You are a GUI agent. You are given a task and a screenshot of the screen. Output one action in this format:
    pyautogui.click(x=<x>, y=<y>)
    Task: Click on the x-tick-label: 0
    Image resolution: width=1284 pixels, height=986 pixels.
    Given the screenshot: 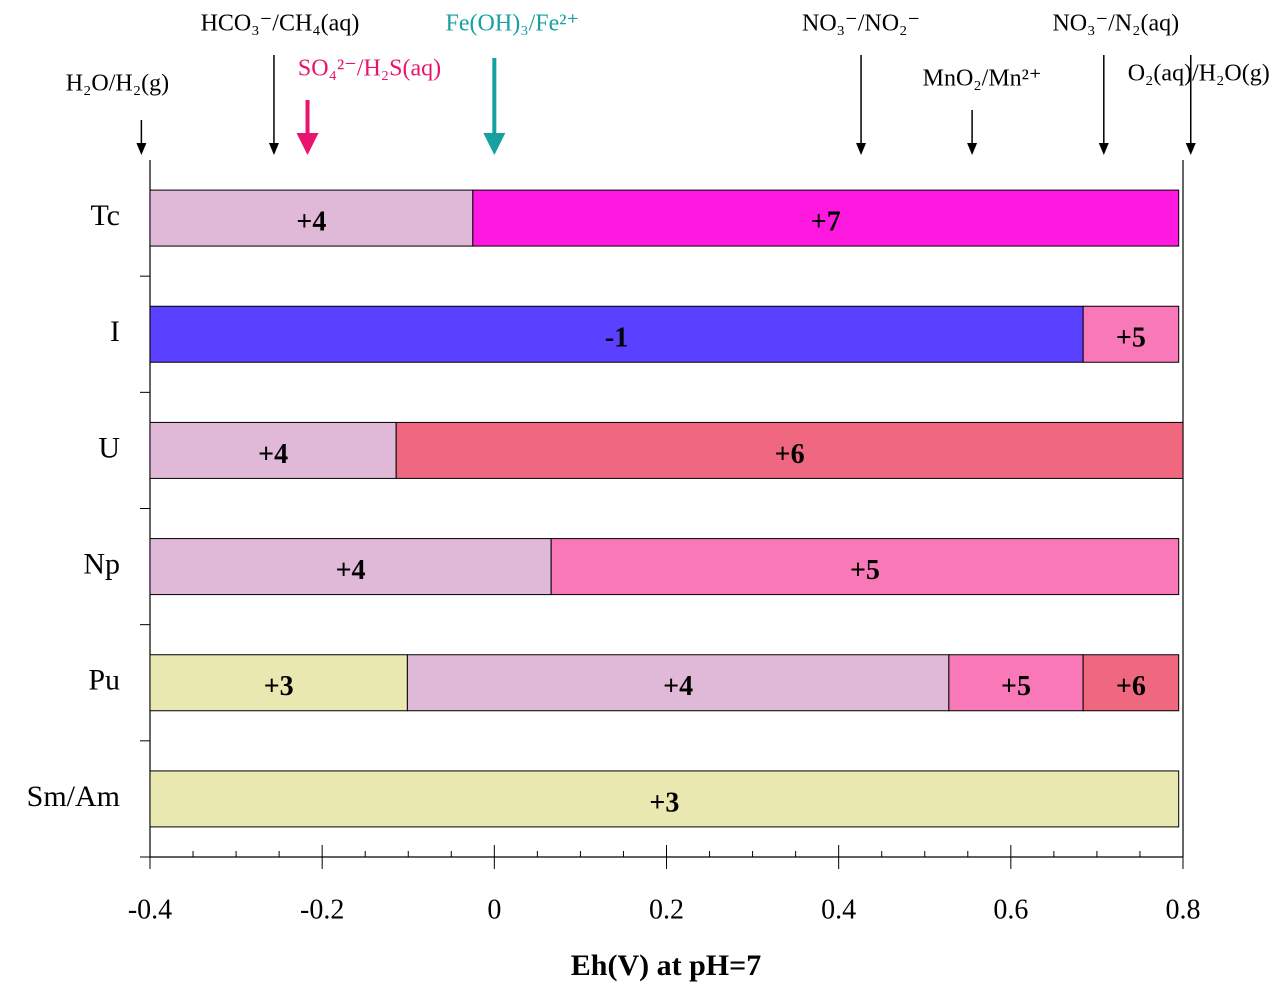 What is the action you would take?
    pyautogui.click(x=494, y=909)
    